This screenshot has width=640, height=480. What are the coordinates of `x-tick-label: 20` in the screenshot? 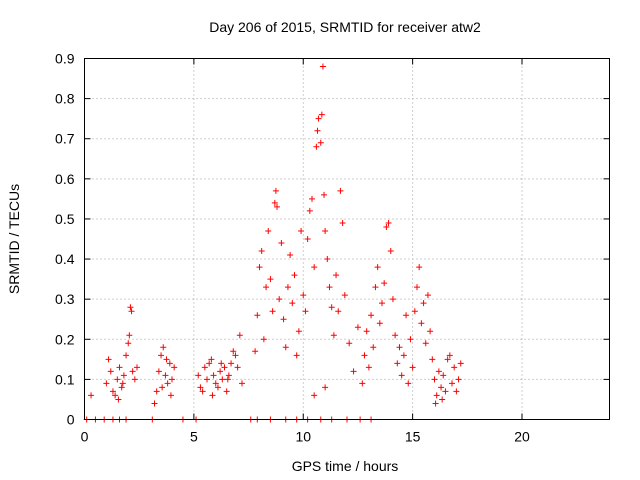 It's located at (522, 437).